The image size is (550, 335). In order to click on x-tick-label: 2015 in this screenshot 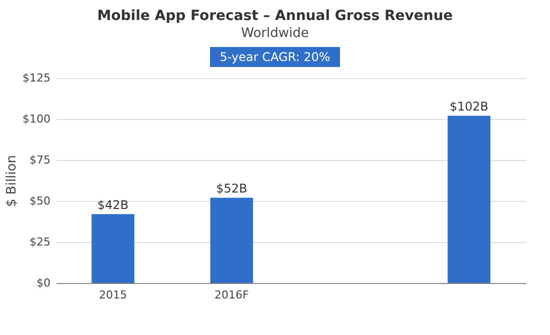, I will do `click(112, 295)`.